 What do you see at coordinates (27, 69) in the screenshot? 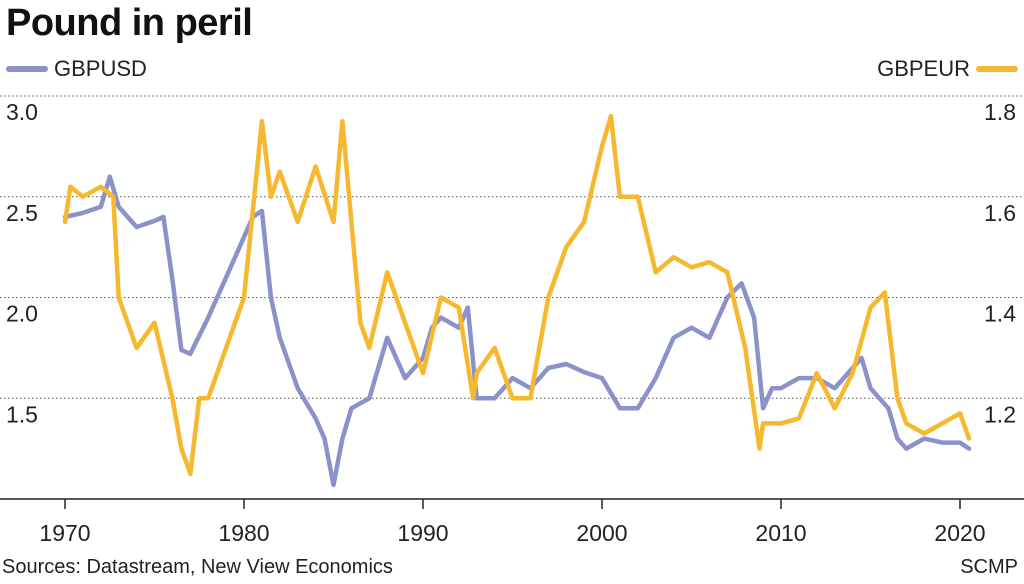
I see `legend-swatch-gbpusd` at bounding box center [27, 69].